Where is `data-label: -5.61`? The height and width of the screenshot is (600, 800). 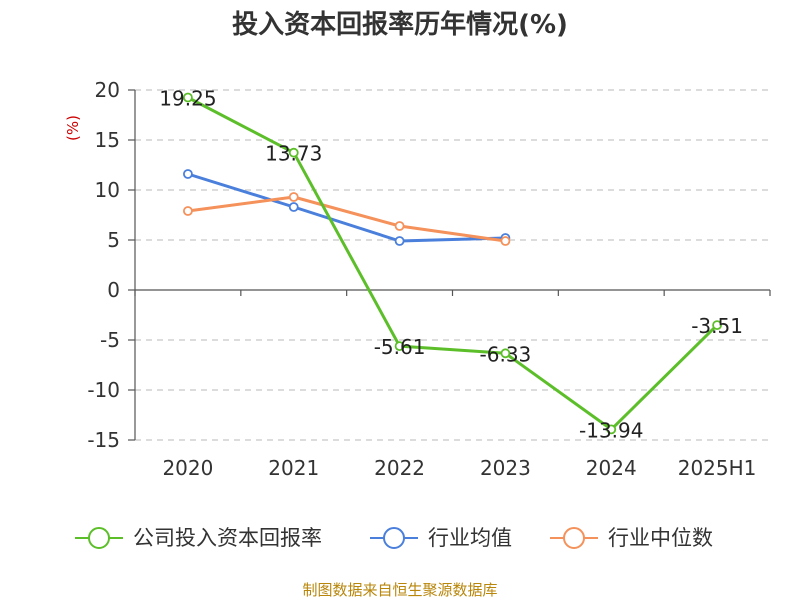
data-label: -5.61 is located at coordinates (400, 347).